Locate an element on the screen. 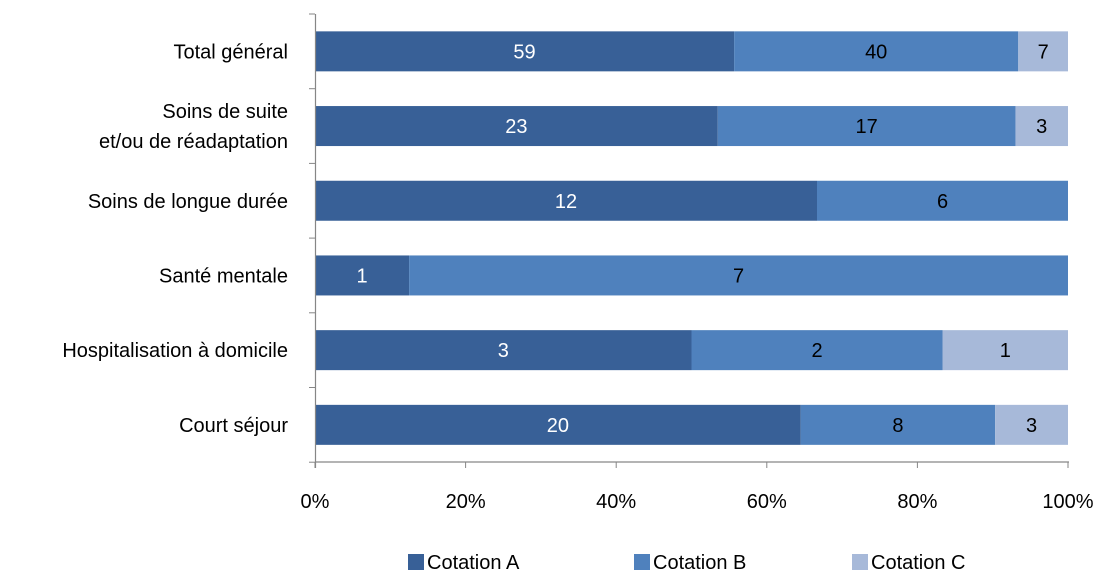 The height and width of the screenshot is (572, 1101). bar-soins-de-longue-duree-cotation-a is located at coordinates (566, 200).